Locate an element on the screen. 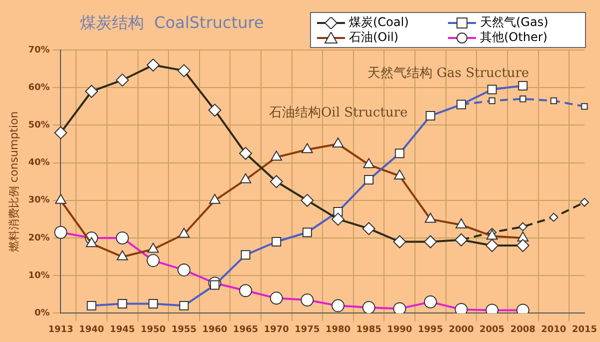  legend-label: 天然气(Gas) is located at coordinates (514, 22).